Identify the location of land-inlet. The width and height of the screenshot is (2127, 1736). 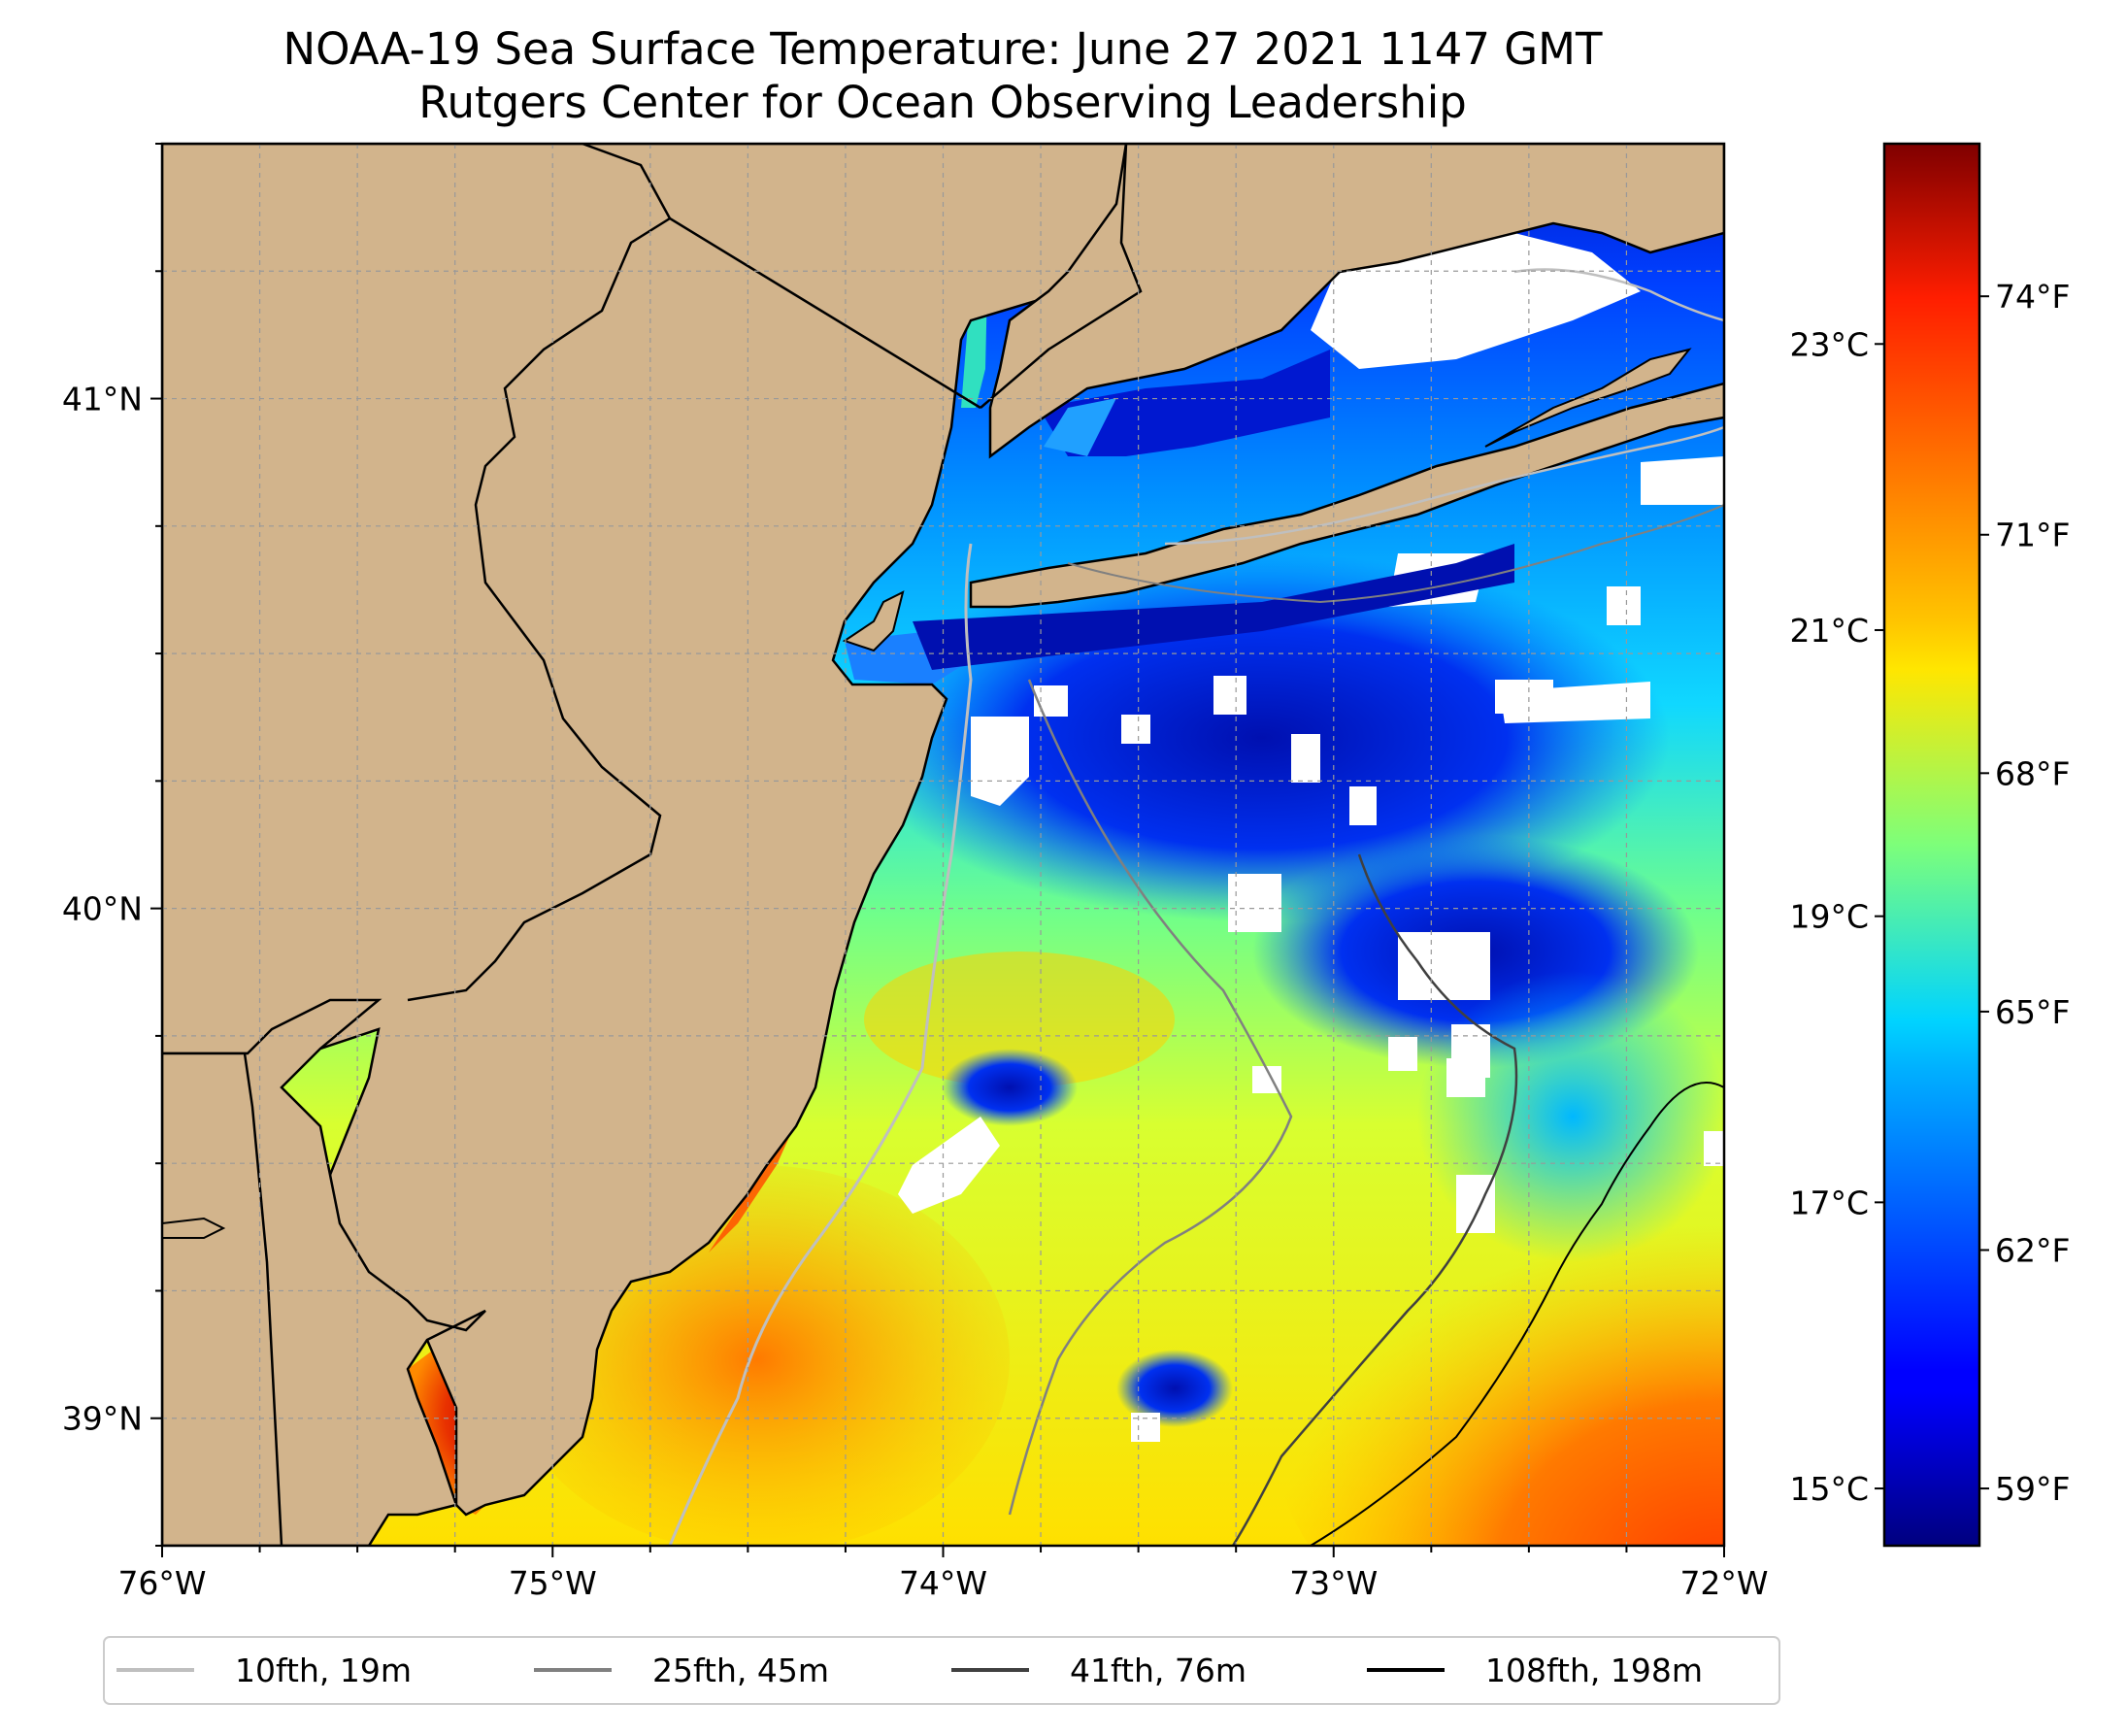
(194, 1228).